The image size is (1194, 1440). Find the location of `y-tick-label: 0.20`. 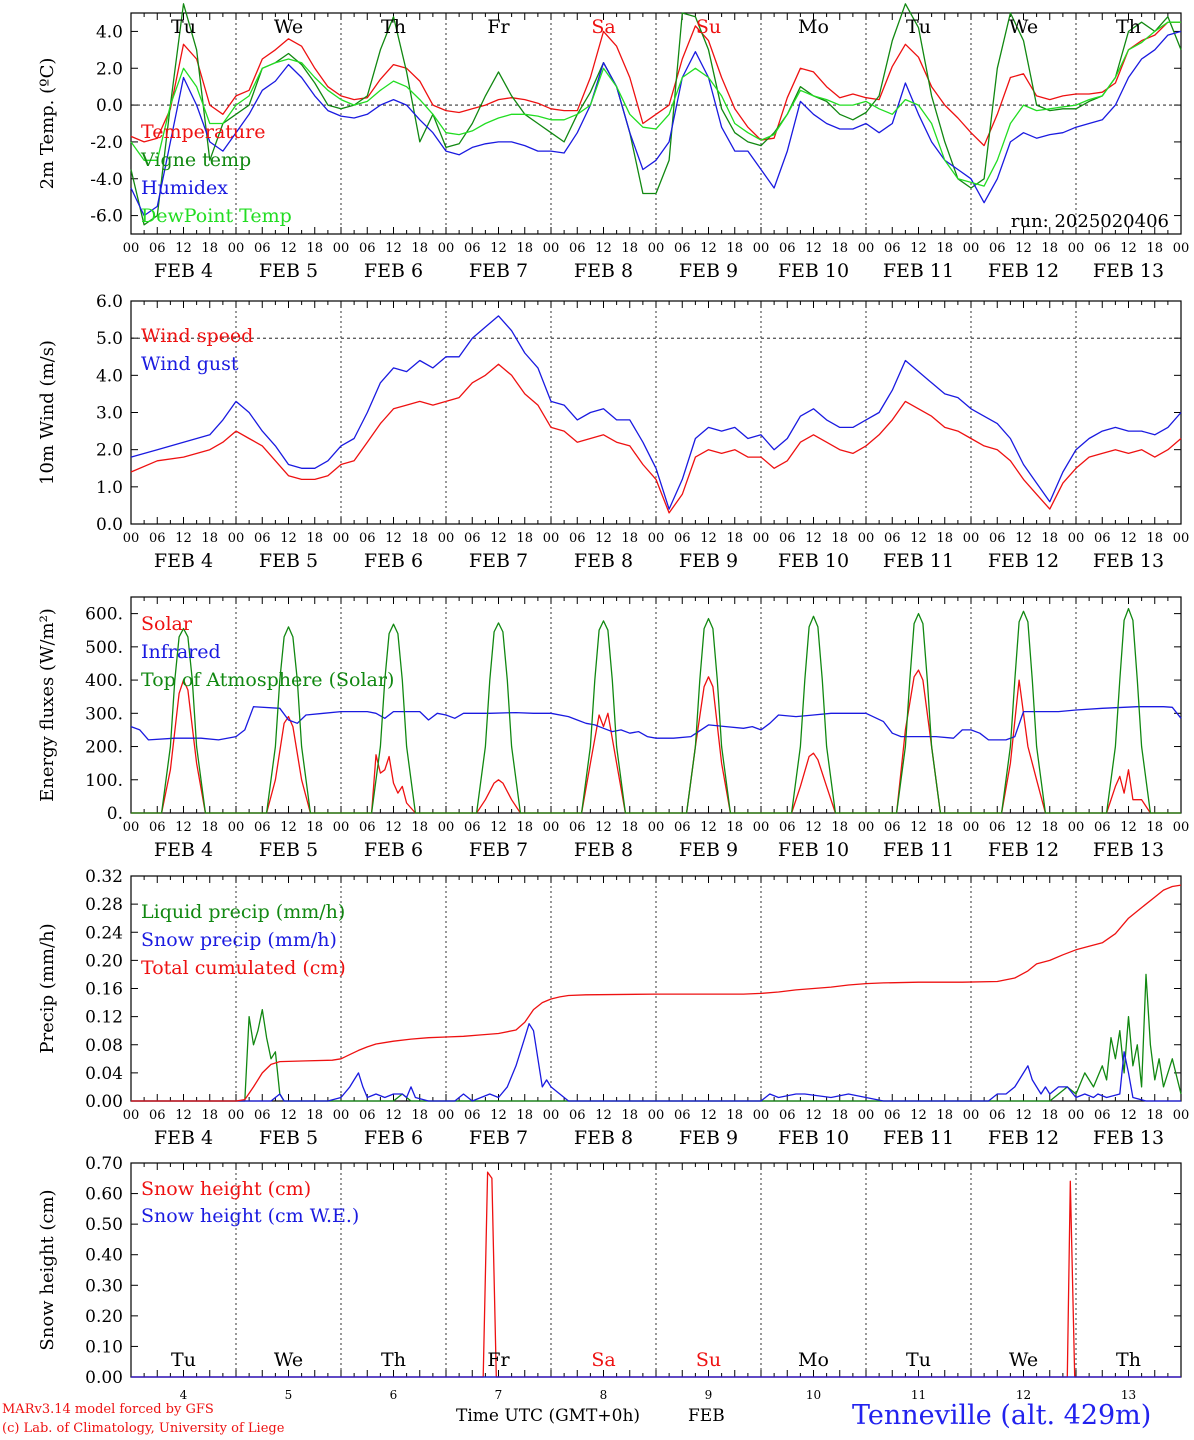

y-tick-label: 0.20 is located at coordinates (104, 1317).